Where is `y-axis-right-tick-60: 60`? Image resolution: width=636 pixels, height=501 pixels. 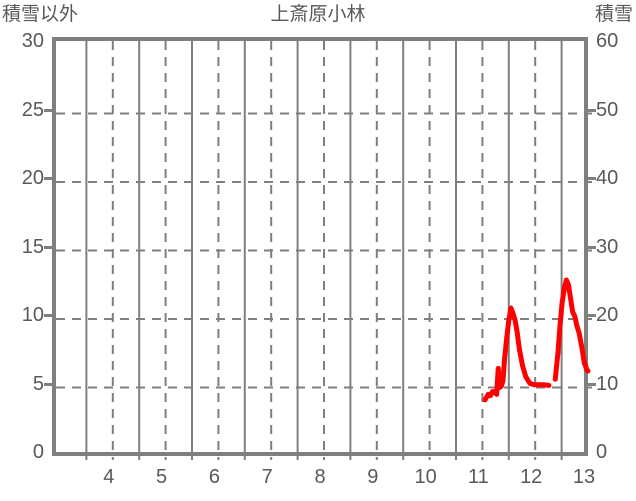 y-axis-right-tick-60: 60 is located at coordinates (607, 41).